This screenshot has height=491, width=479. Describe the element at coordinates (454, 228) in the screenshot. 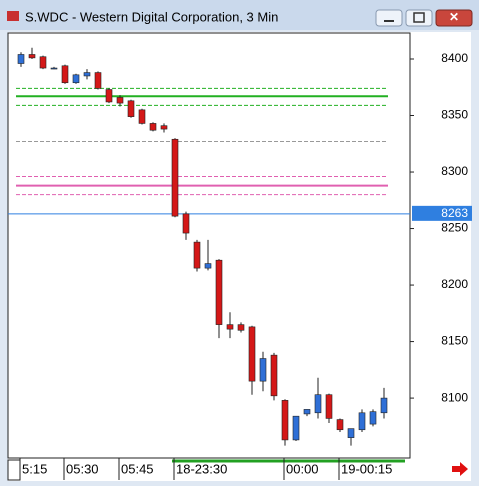

I see `y-tick-label: 8250` at that location.